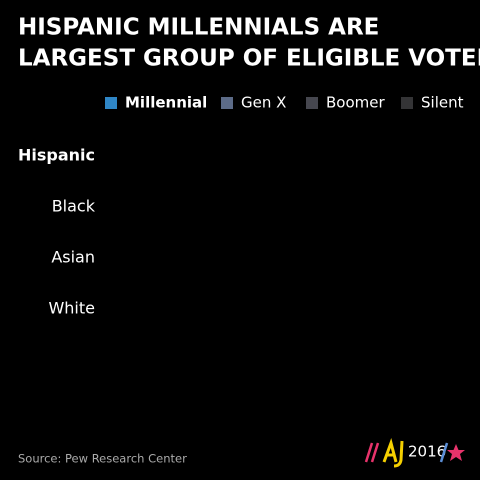 The image size is (480, 480). I want to click on category-label: Hispanic, so click(56, 155).